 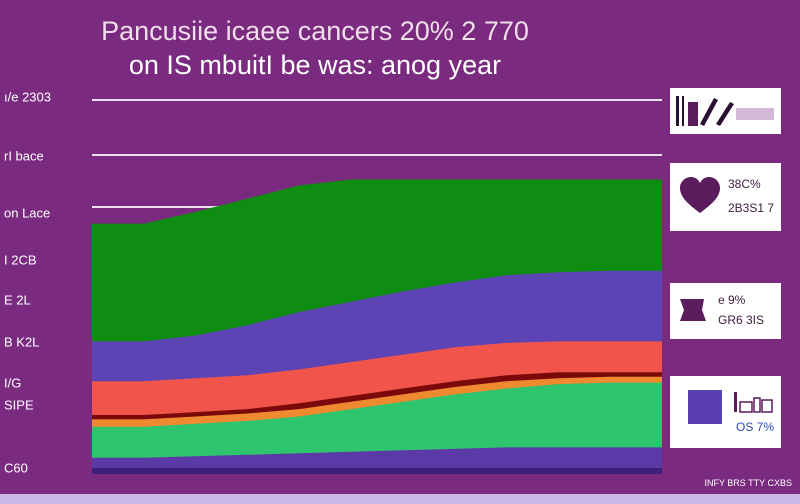 What do you see at coordinates (744, 184) in the screenshot?
I see `heart-card-value: 38C%` at bounding box center [744, 184].